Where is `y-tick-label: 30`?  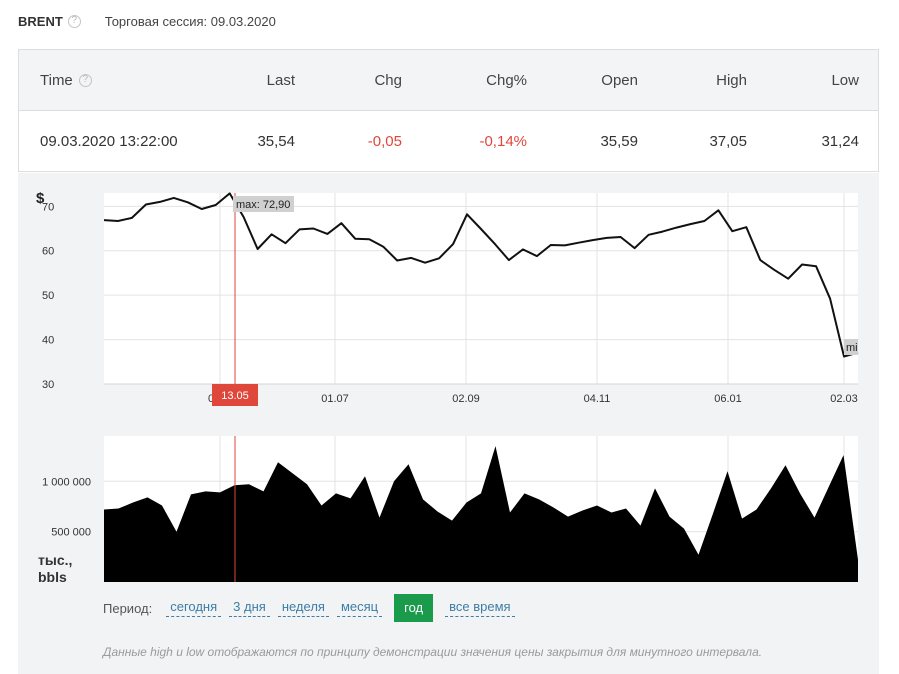 y-tick-label: 30 is located at coordinates (48, 385).